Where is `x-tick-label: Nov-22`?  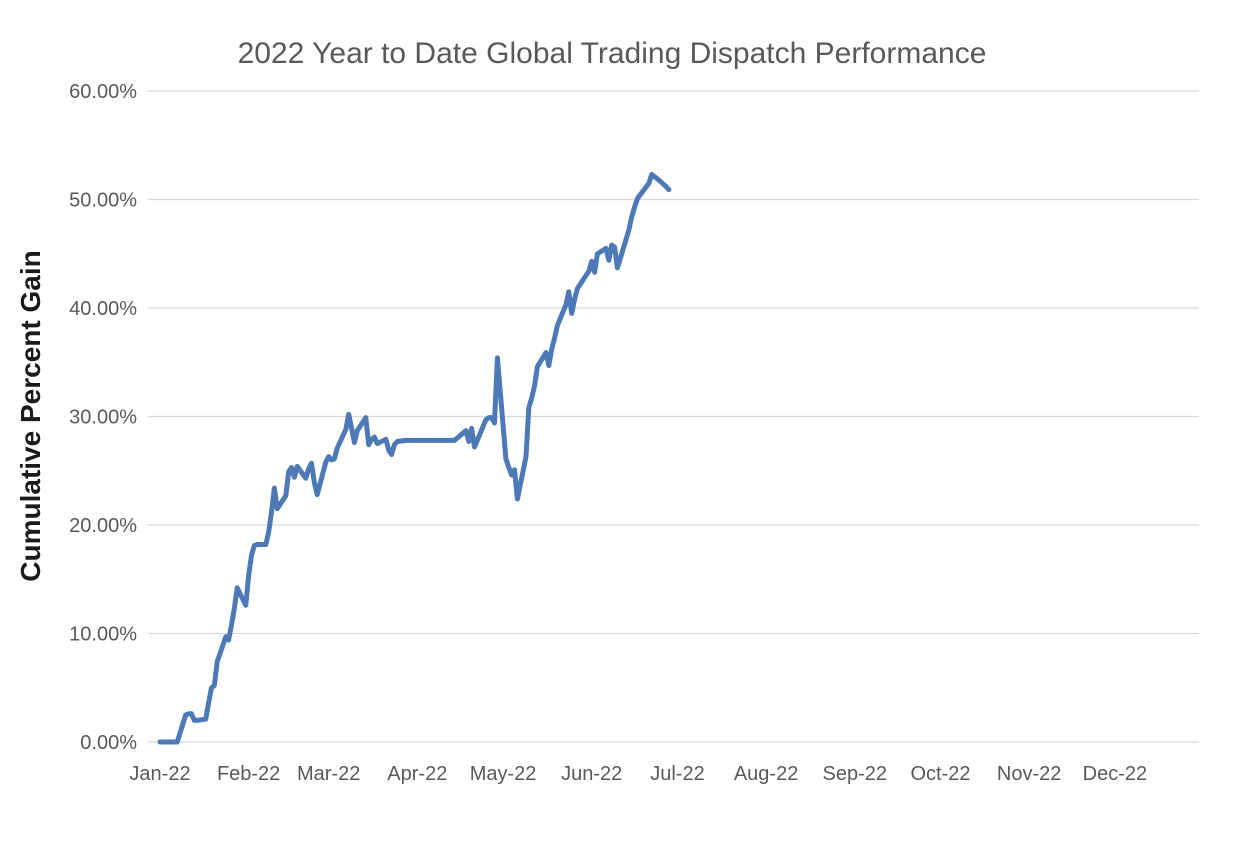 x-tick-label: Nov-22 is located at coordinates (1029, 774).